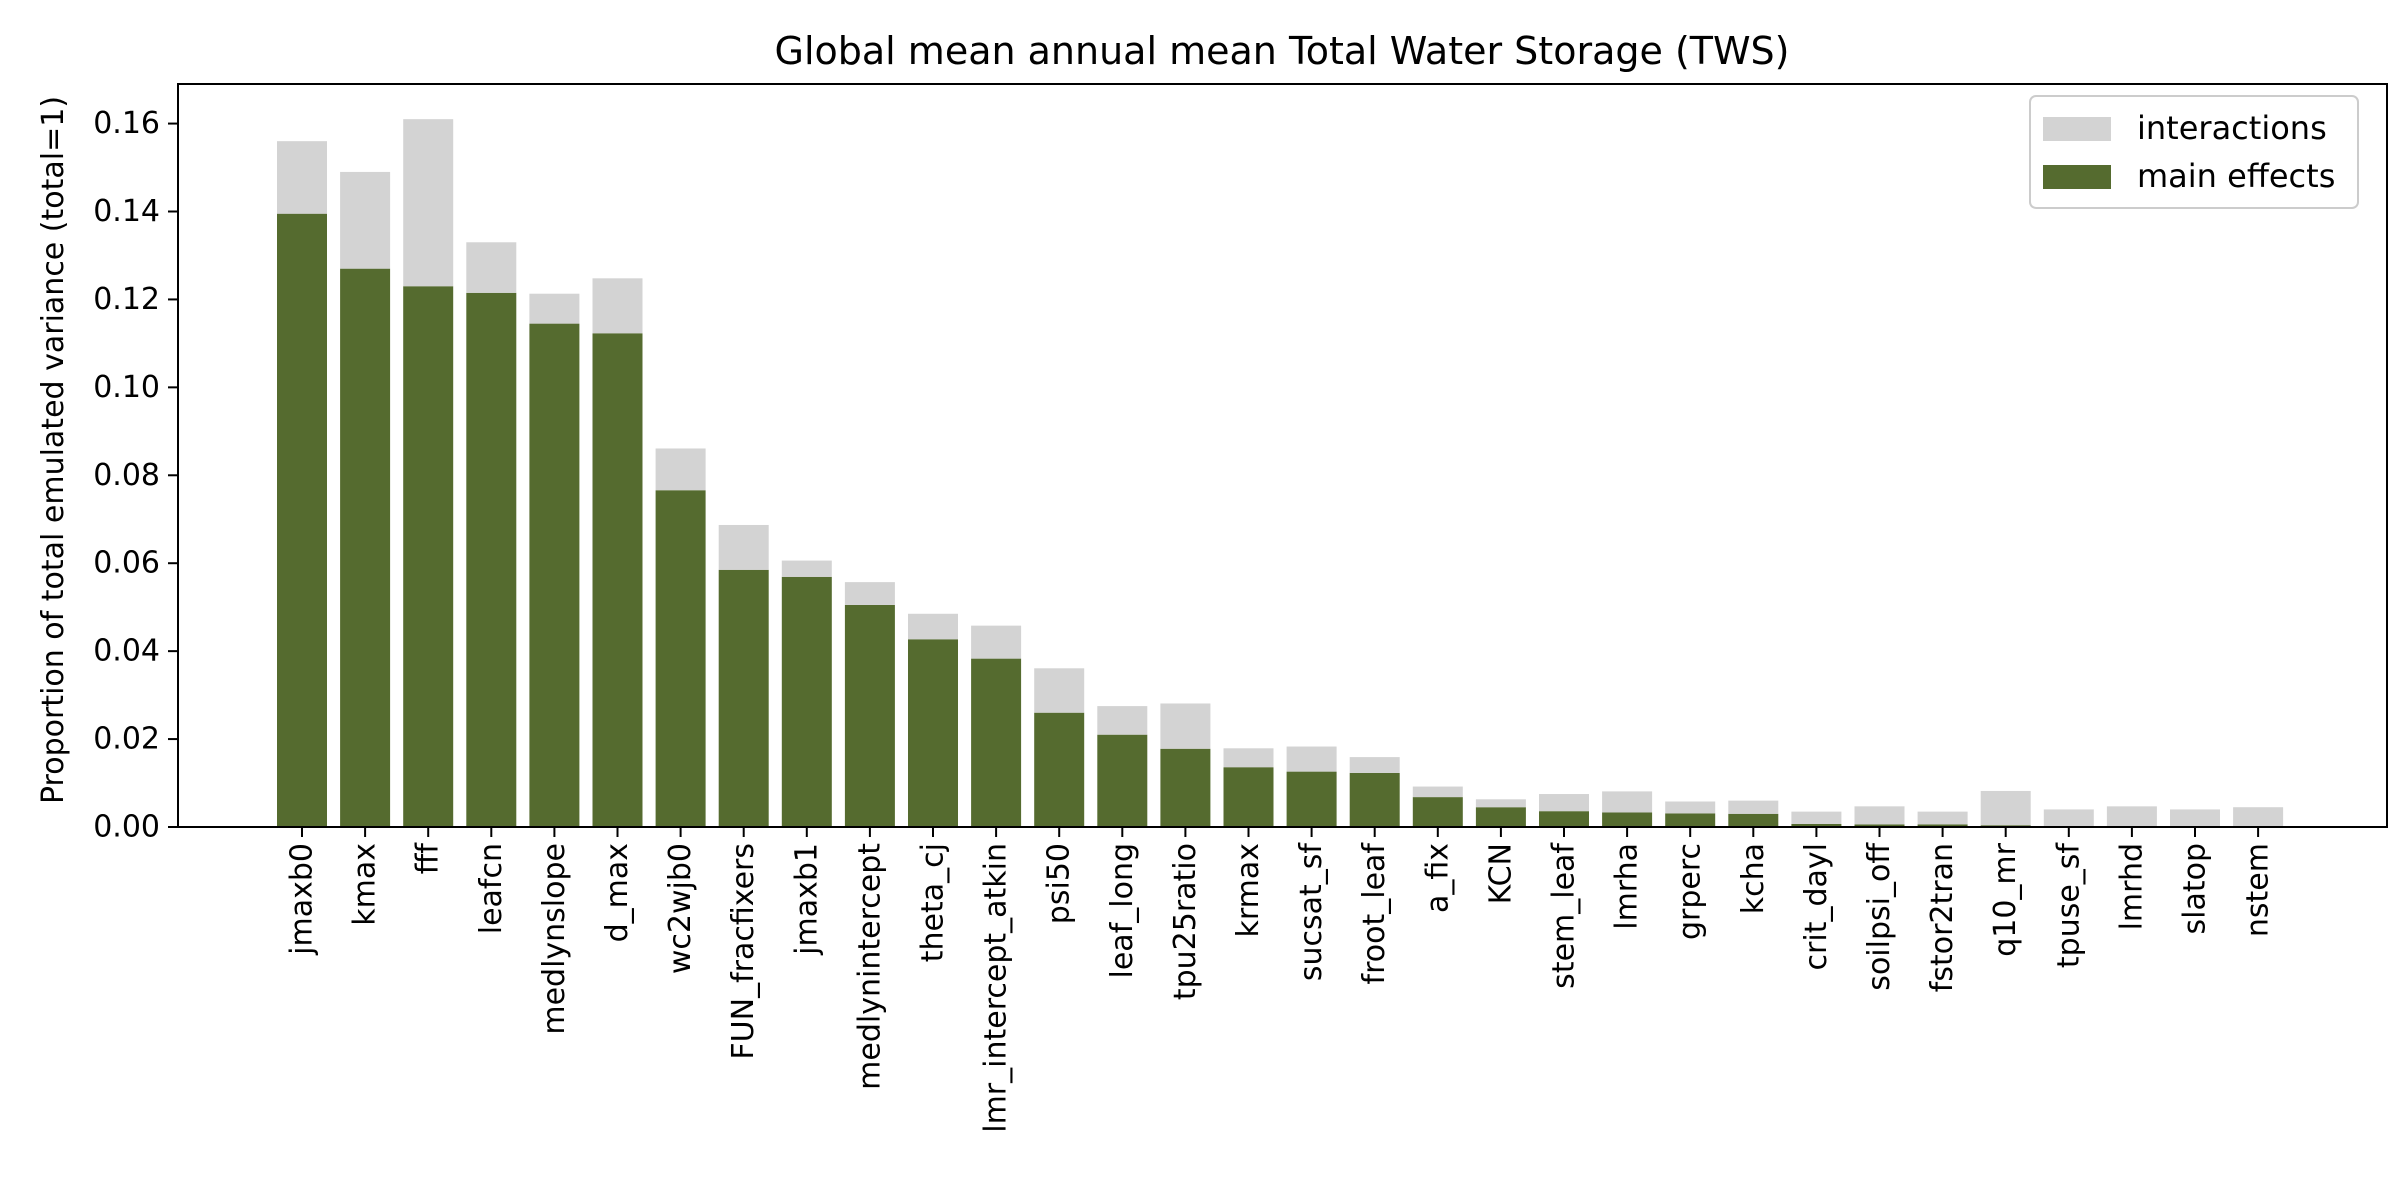 Image resolution: width=2400 pixels, height=1200 pixels. Describe the element at coordinates (1311, 759) in the screenshot. I see `bar-interactions-sucsat-sf` at that location.